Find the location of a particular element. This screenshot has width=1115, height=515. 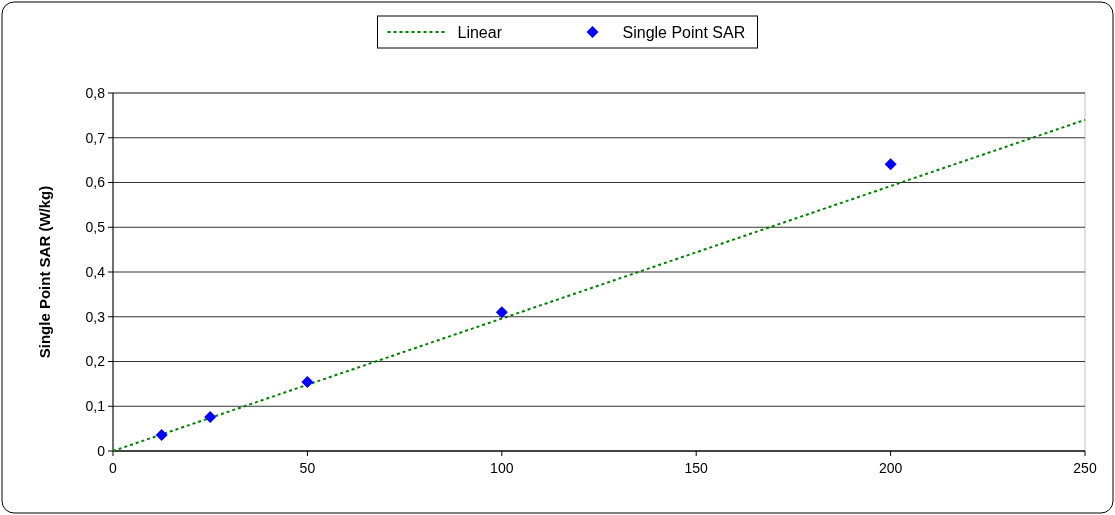

y-tick-label: 0,6 is located at coordinates (95, 182).